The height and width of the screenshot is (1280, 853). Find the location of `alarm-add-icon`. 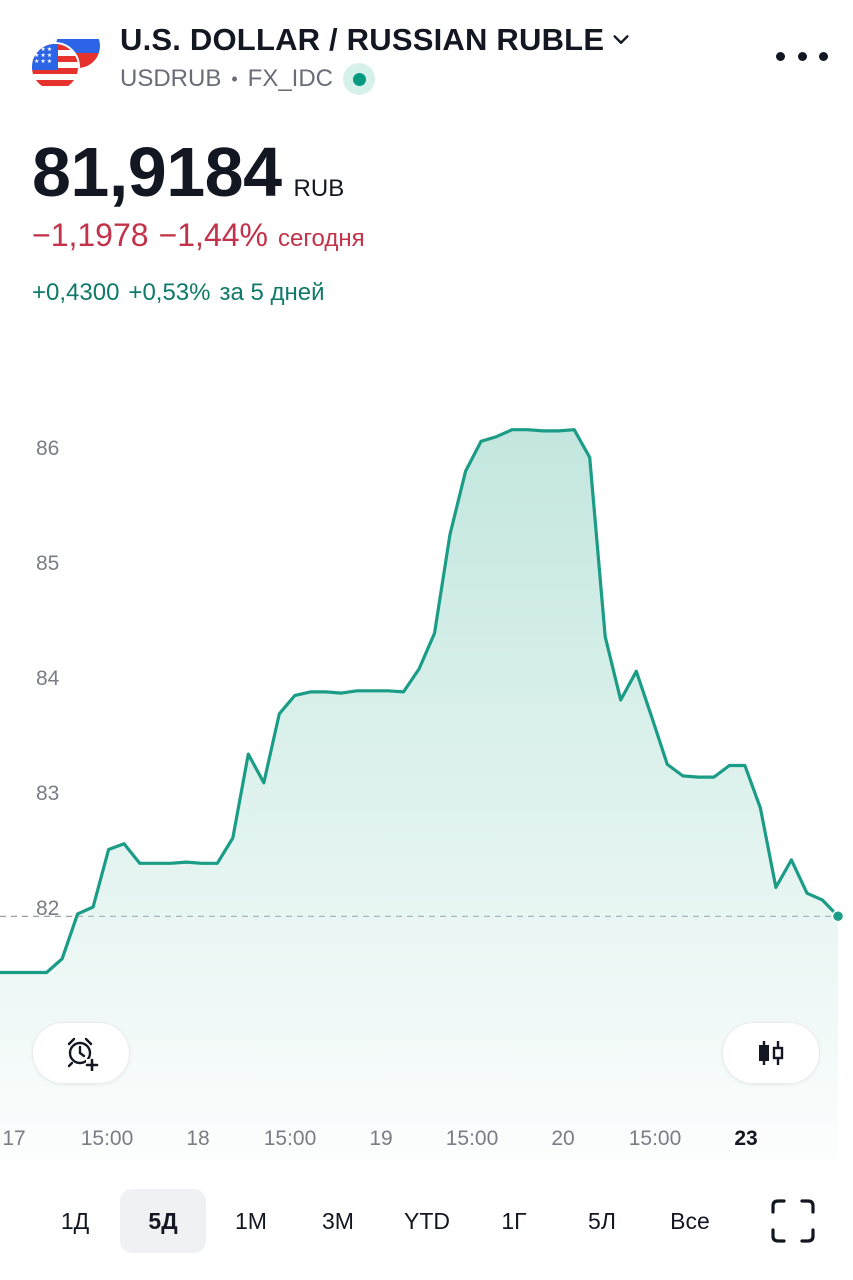

alarm-add-icon is located at coordinates (83, 1054).